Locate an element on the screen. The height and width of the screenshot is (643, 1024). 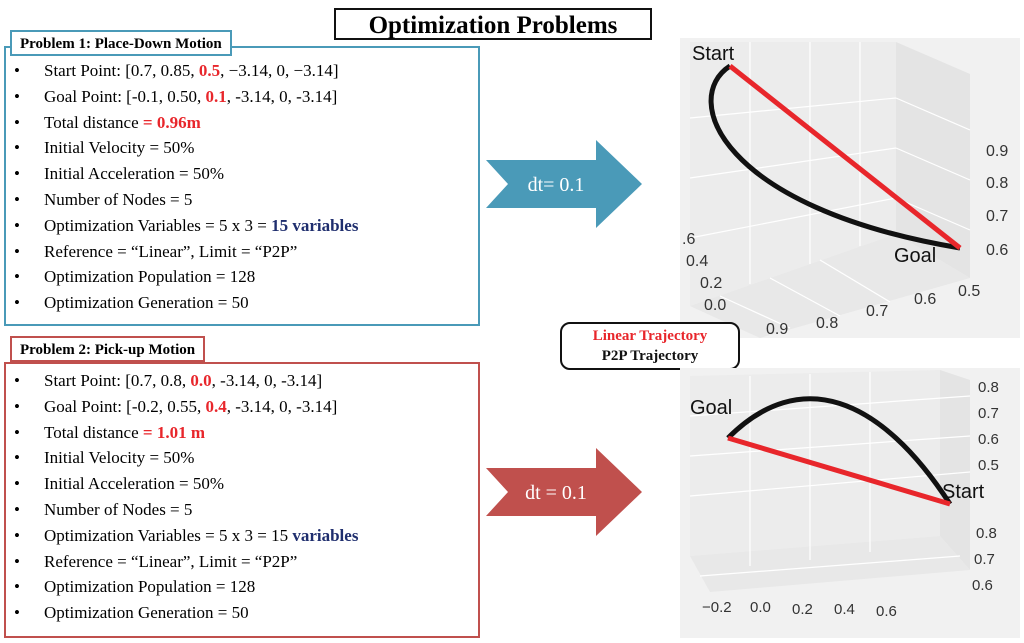
z-ticks: 0.8 0.7 0.6 0.5 is located at coordinates (988, 426).